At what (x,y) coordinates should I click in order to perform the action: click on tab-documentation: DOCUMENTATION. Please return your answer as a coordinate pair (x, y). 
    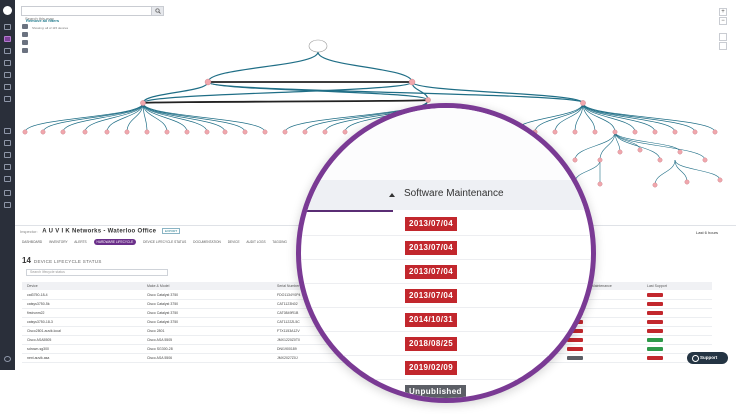
    Looking at the image, I should click on (207, 242).